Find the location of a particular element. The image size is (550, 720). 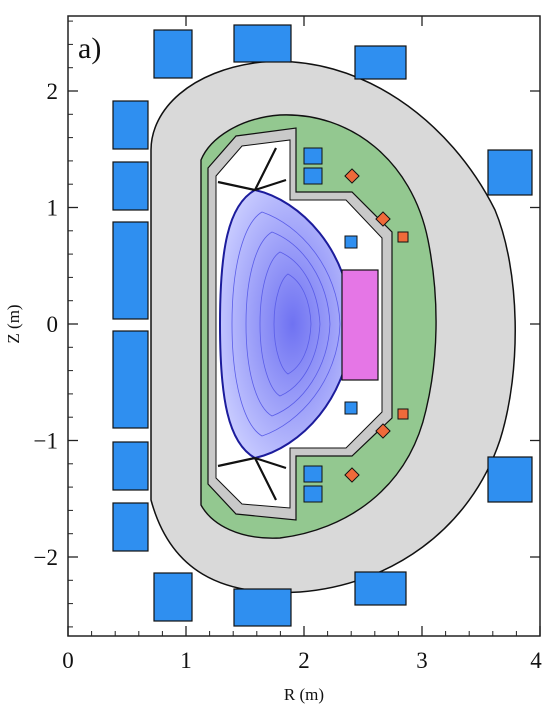

x-axis-label: R (m) is located at coordinates (304, 694).